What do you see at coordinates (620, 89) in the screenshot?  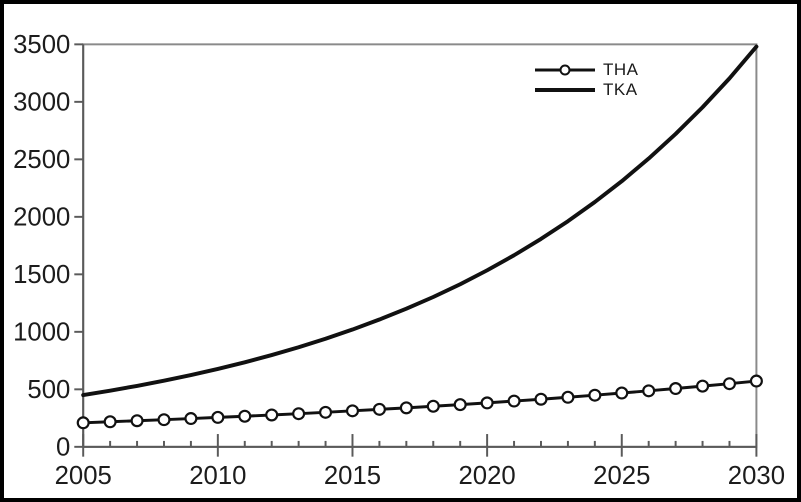 I see `legend-label-tka: TKA` at bounding box center [620, 89].